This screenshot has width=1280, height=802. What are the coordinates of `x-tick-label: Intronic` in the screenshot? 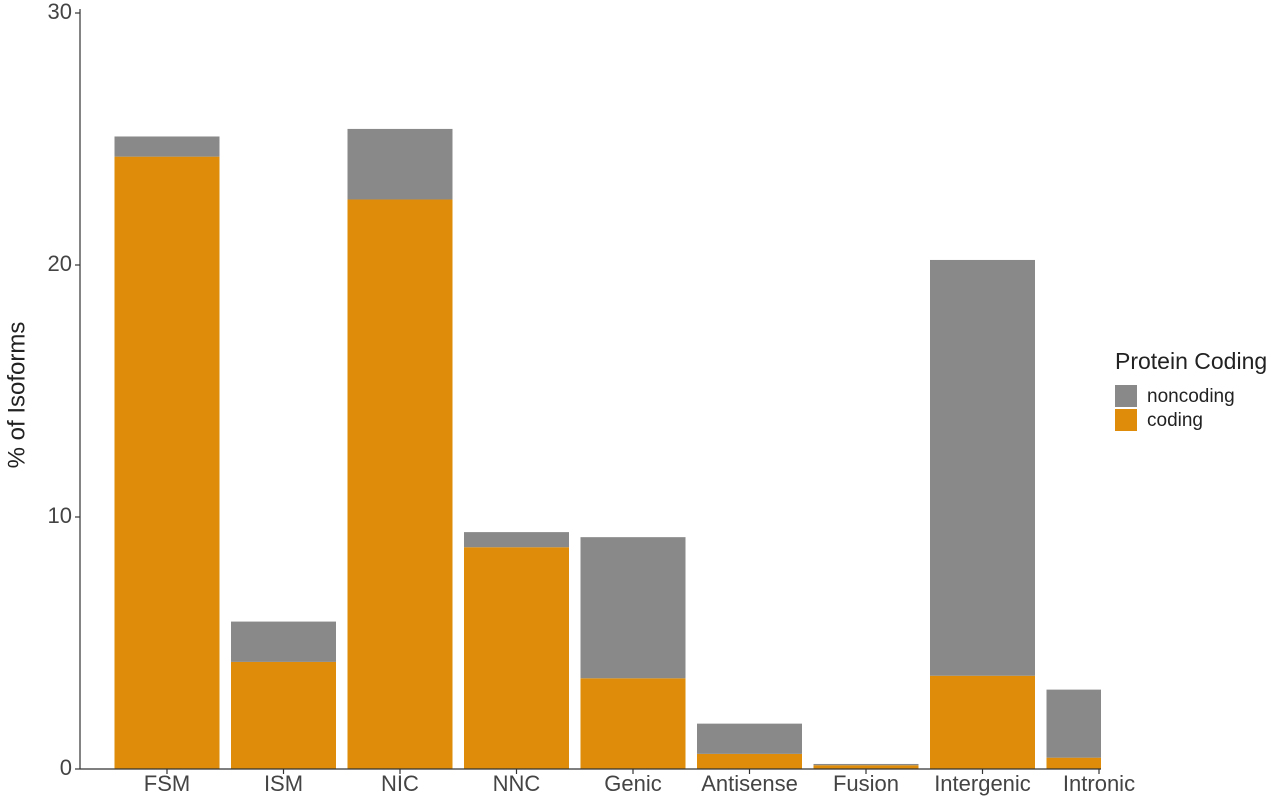 It's located at (1099, 783).